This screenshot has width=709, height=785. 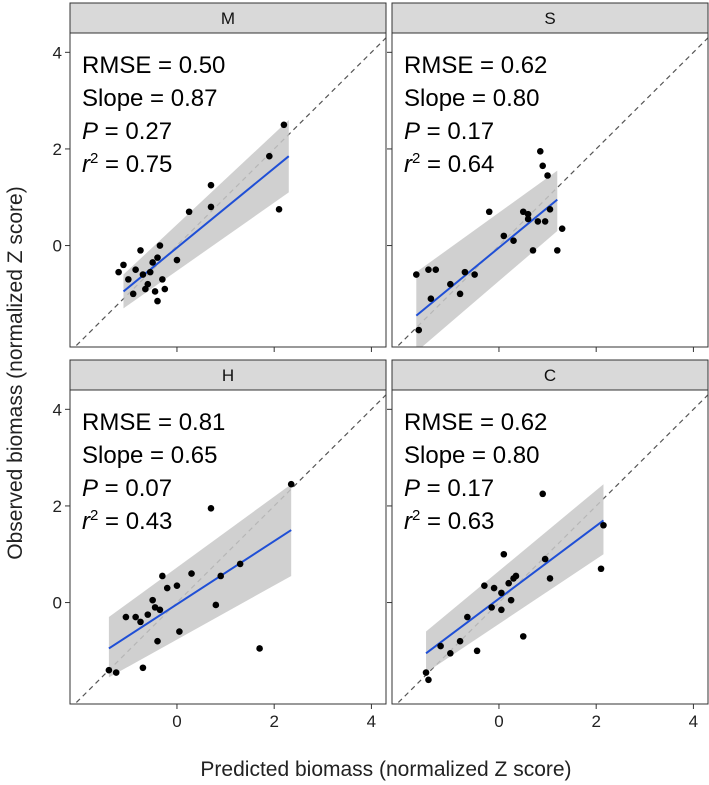 I want to click on r-squared-text: r2 = 0.75, so click(x=127, y=164).